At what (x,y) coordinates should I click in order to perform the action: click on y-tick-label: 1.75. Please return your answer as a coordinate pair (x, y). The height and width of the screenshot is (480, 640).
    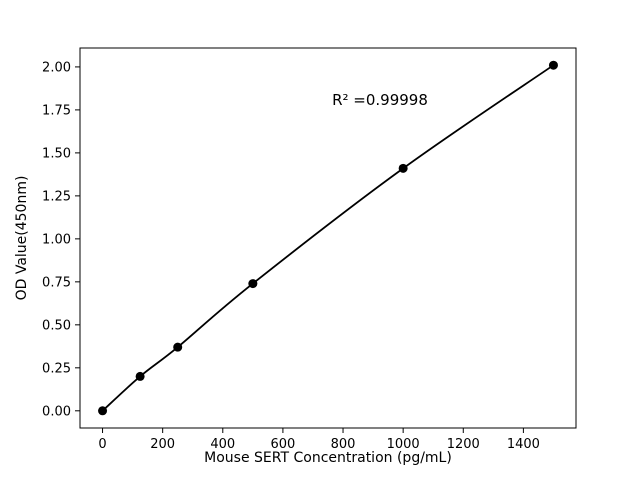
    Looking at the image, I should click on (56, 110).